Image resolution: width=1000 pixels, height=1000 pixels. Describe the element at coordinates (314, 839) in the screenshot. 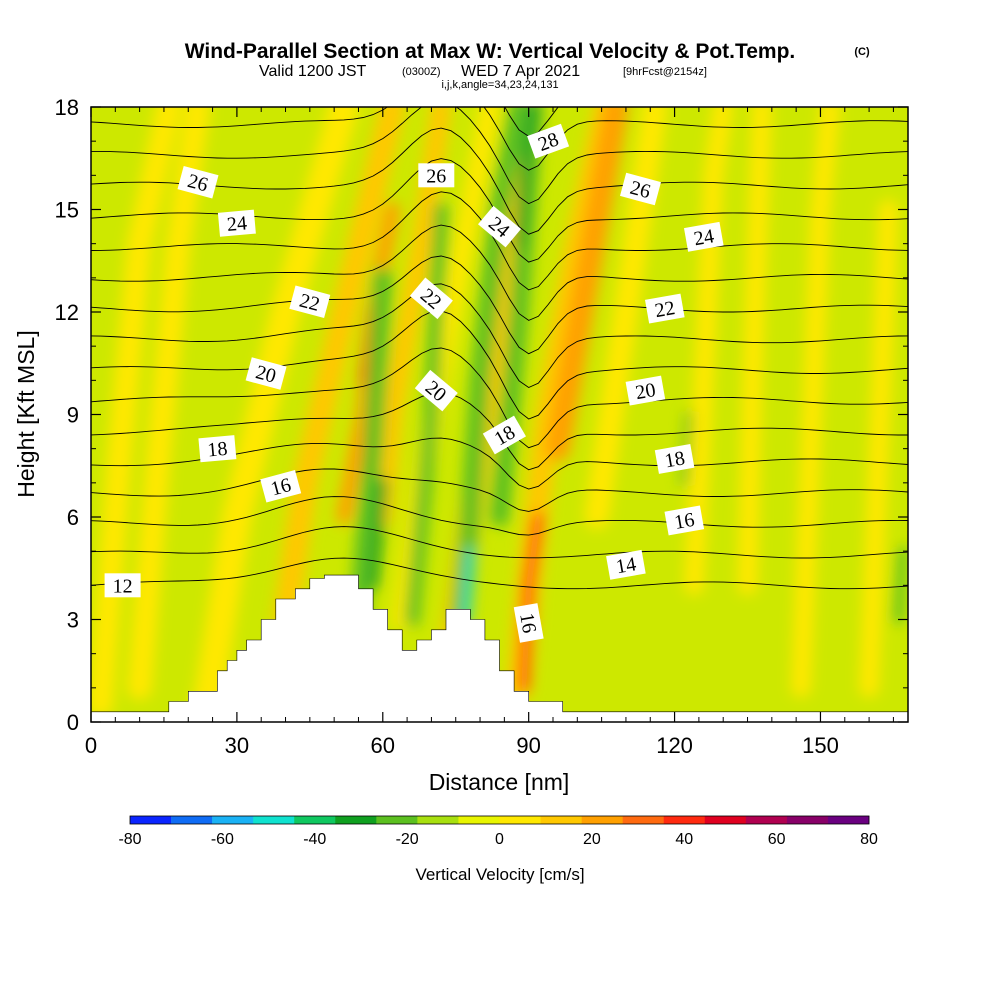

I see `colorbar-tick-label: -40` at that location.